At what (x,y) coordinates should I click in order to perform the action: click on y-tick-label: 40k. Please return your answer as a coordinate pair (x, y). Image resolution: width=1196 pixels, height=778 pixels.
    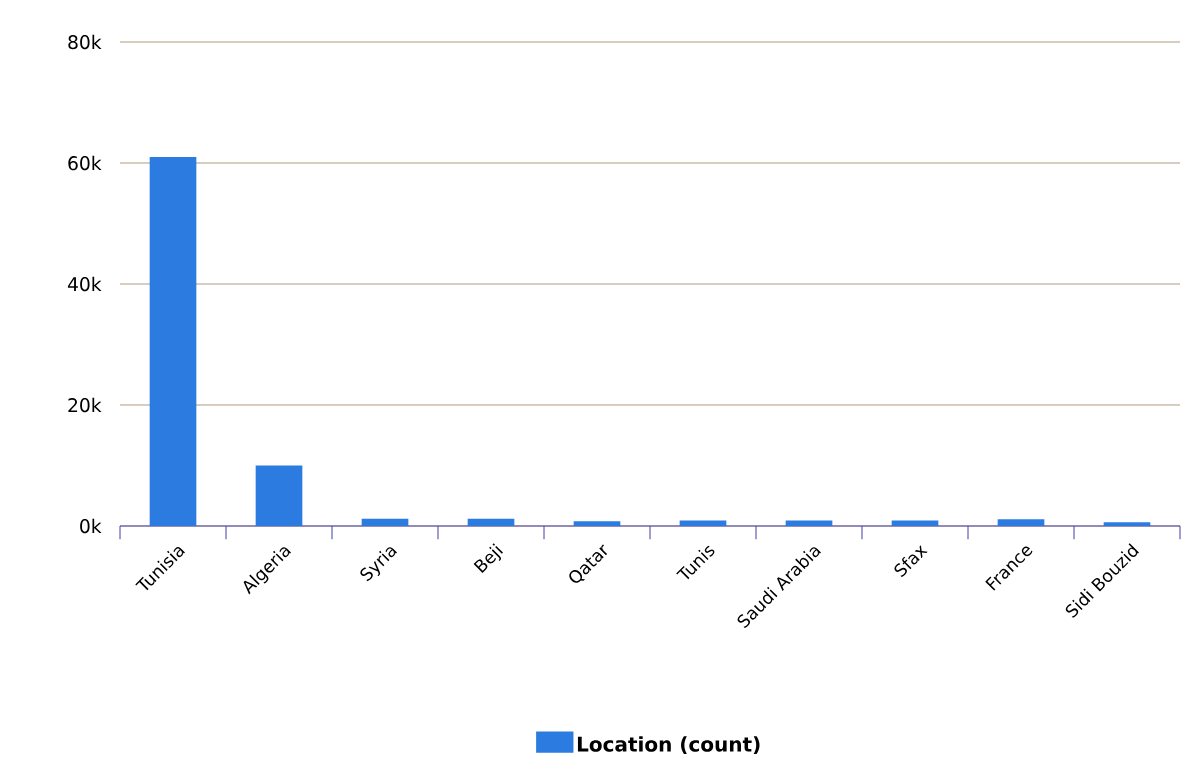
    Looking at the image, I should click on (84, 284).